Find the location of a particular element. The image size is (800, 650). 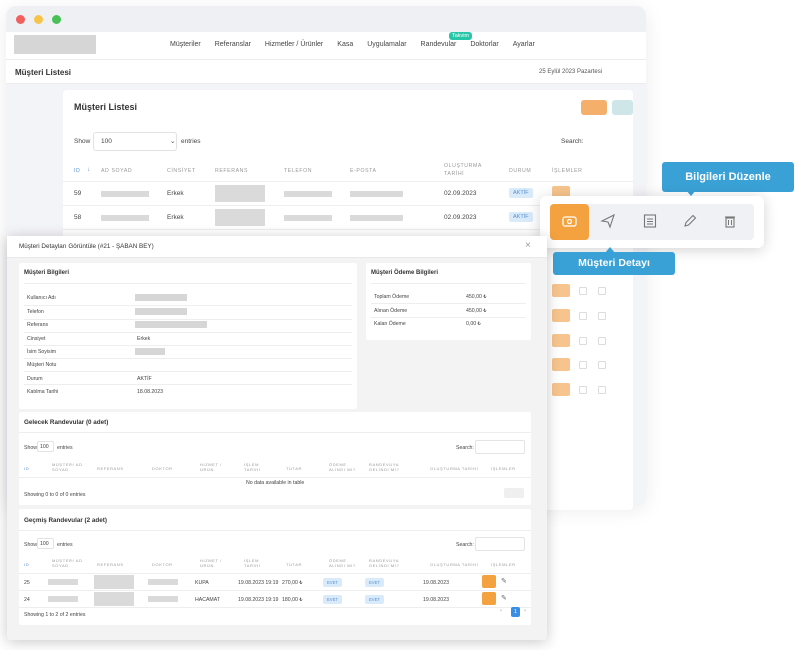

came-badge: EVET is located at coordinates (374, 599).